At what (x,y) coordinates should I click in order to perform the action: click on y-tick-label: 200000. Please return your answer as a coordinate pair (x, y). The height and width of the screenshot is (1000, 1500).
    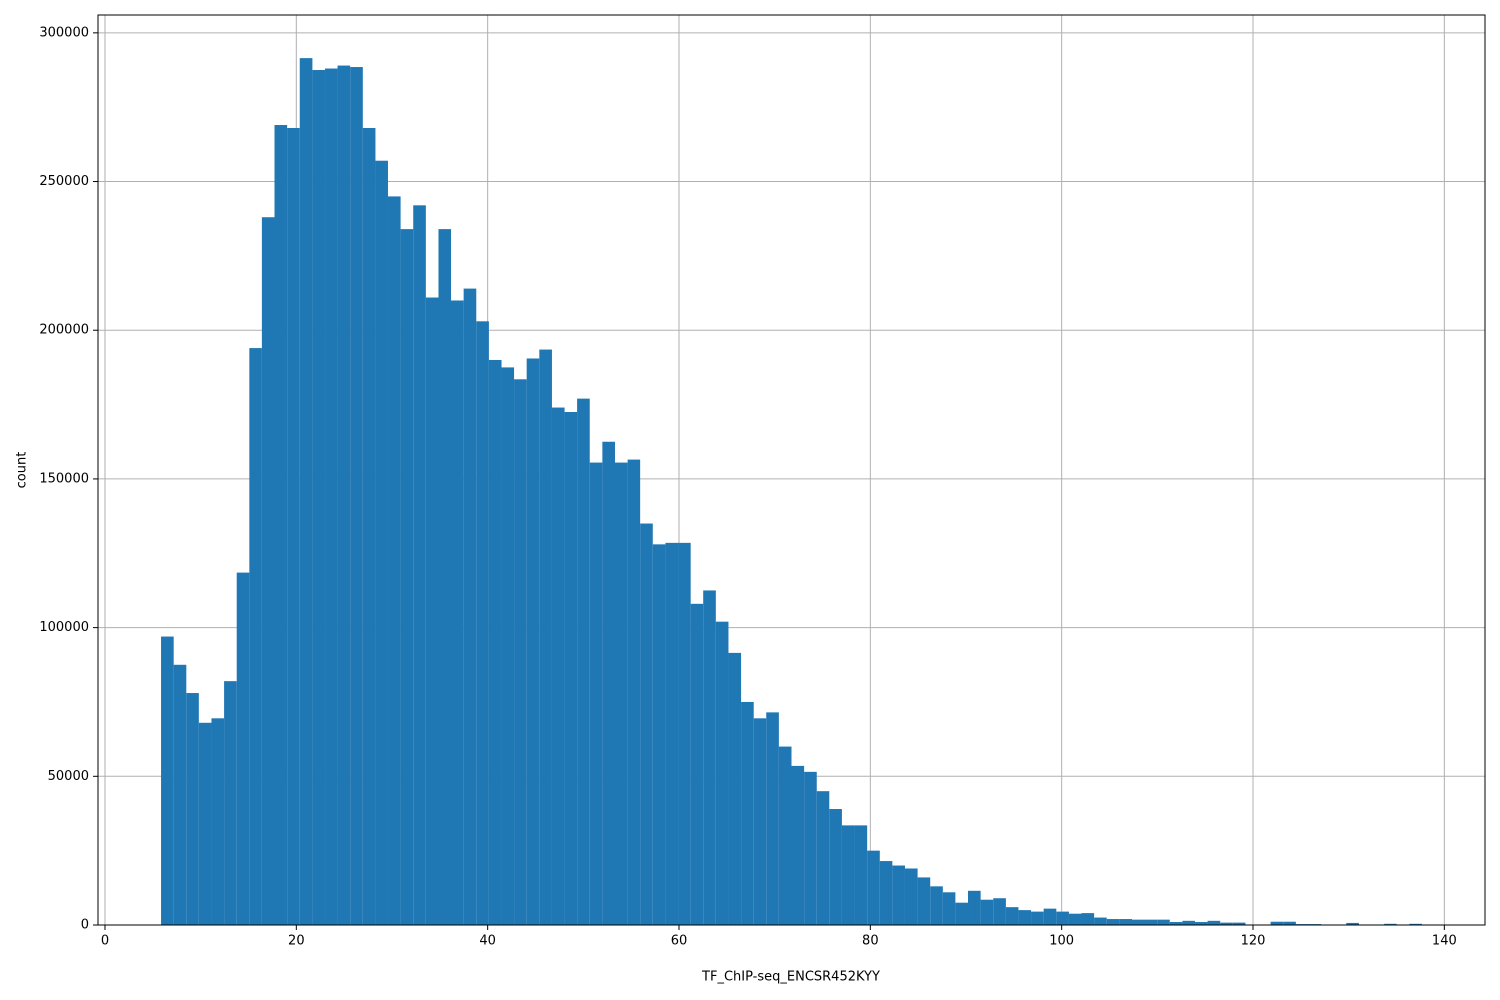
    Looking at the image, I should click on (64, 330).